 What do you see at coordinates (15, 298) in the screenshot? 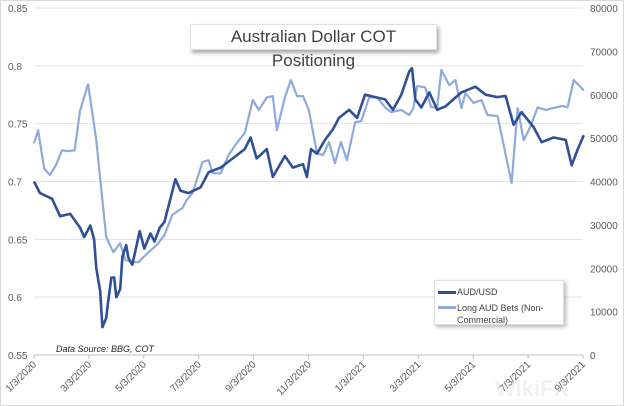
I see `y-left-tick-label: 0.6` at bounding box center [15, 298].